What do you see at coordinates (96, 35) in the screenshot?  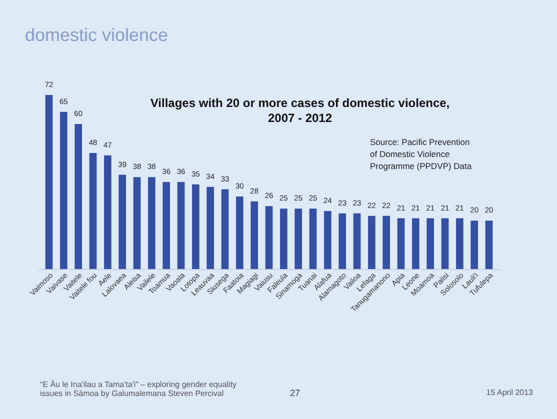 I see `chart-title: domestic violence` at bounding box center [96, 35].